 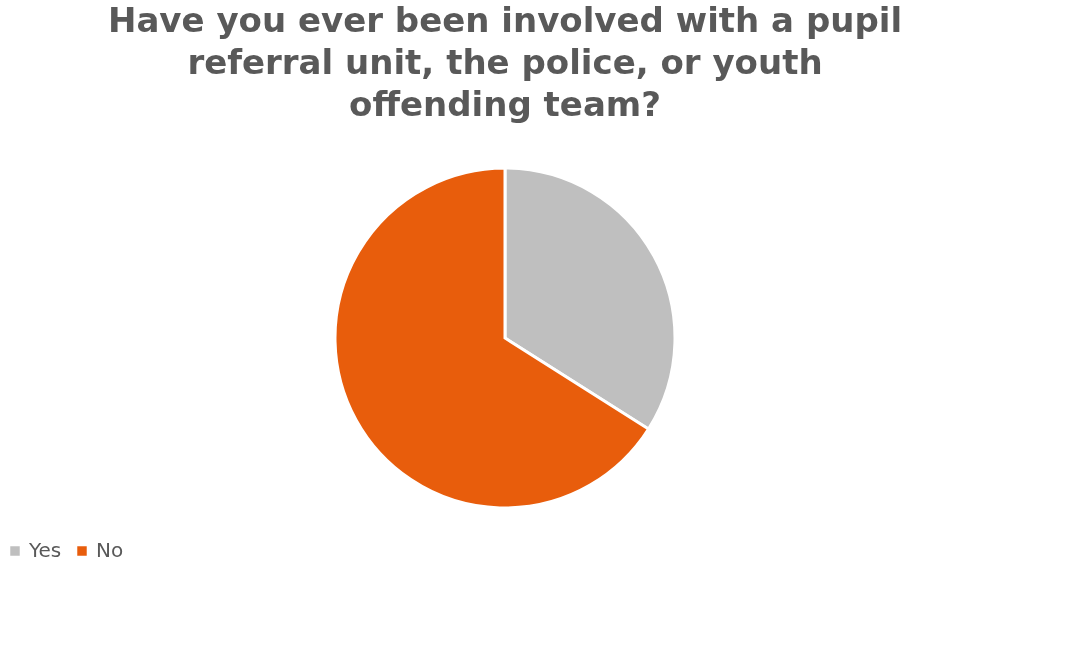 What do you see at coordinates (110, 550) in the screenshot?
I see `legend-label: No` at bounding box center [110, 550].